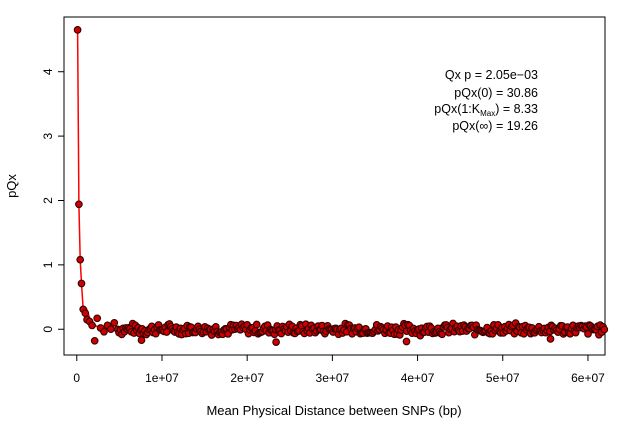 This screenshot has height=425, width=617. What do you see at coordinates (496, 93) in the screenshot?
I see `annotation-pqx-0: pQx(0) = 30.86` at bounding box center [496, 93].